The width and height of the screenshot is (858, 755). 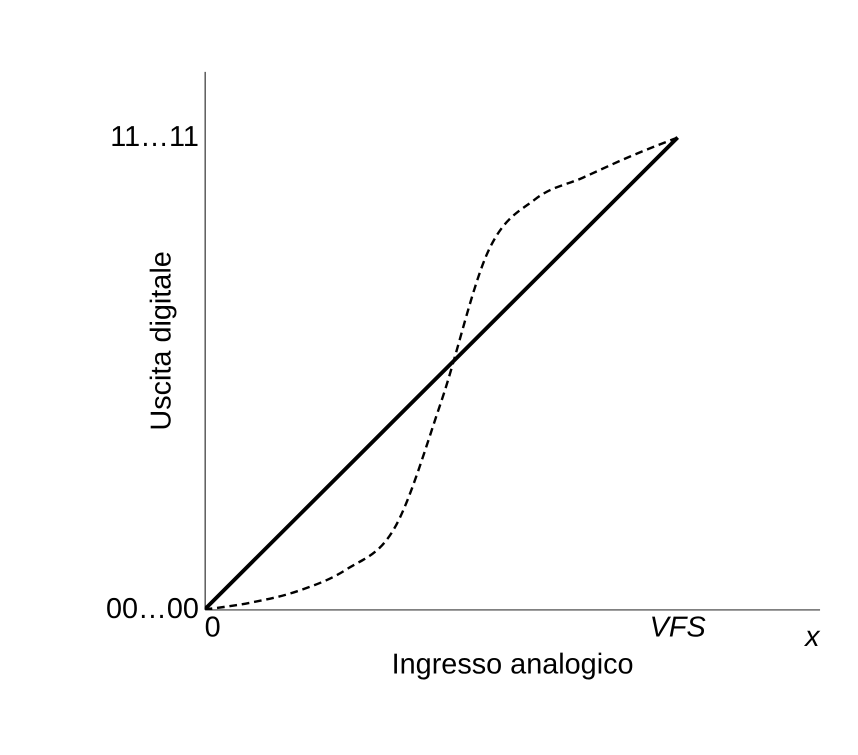 What do you see at coordinates (152, 609) in the screenshot?
I see `text: 00…00` at bounding box center [152, 609].